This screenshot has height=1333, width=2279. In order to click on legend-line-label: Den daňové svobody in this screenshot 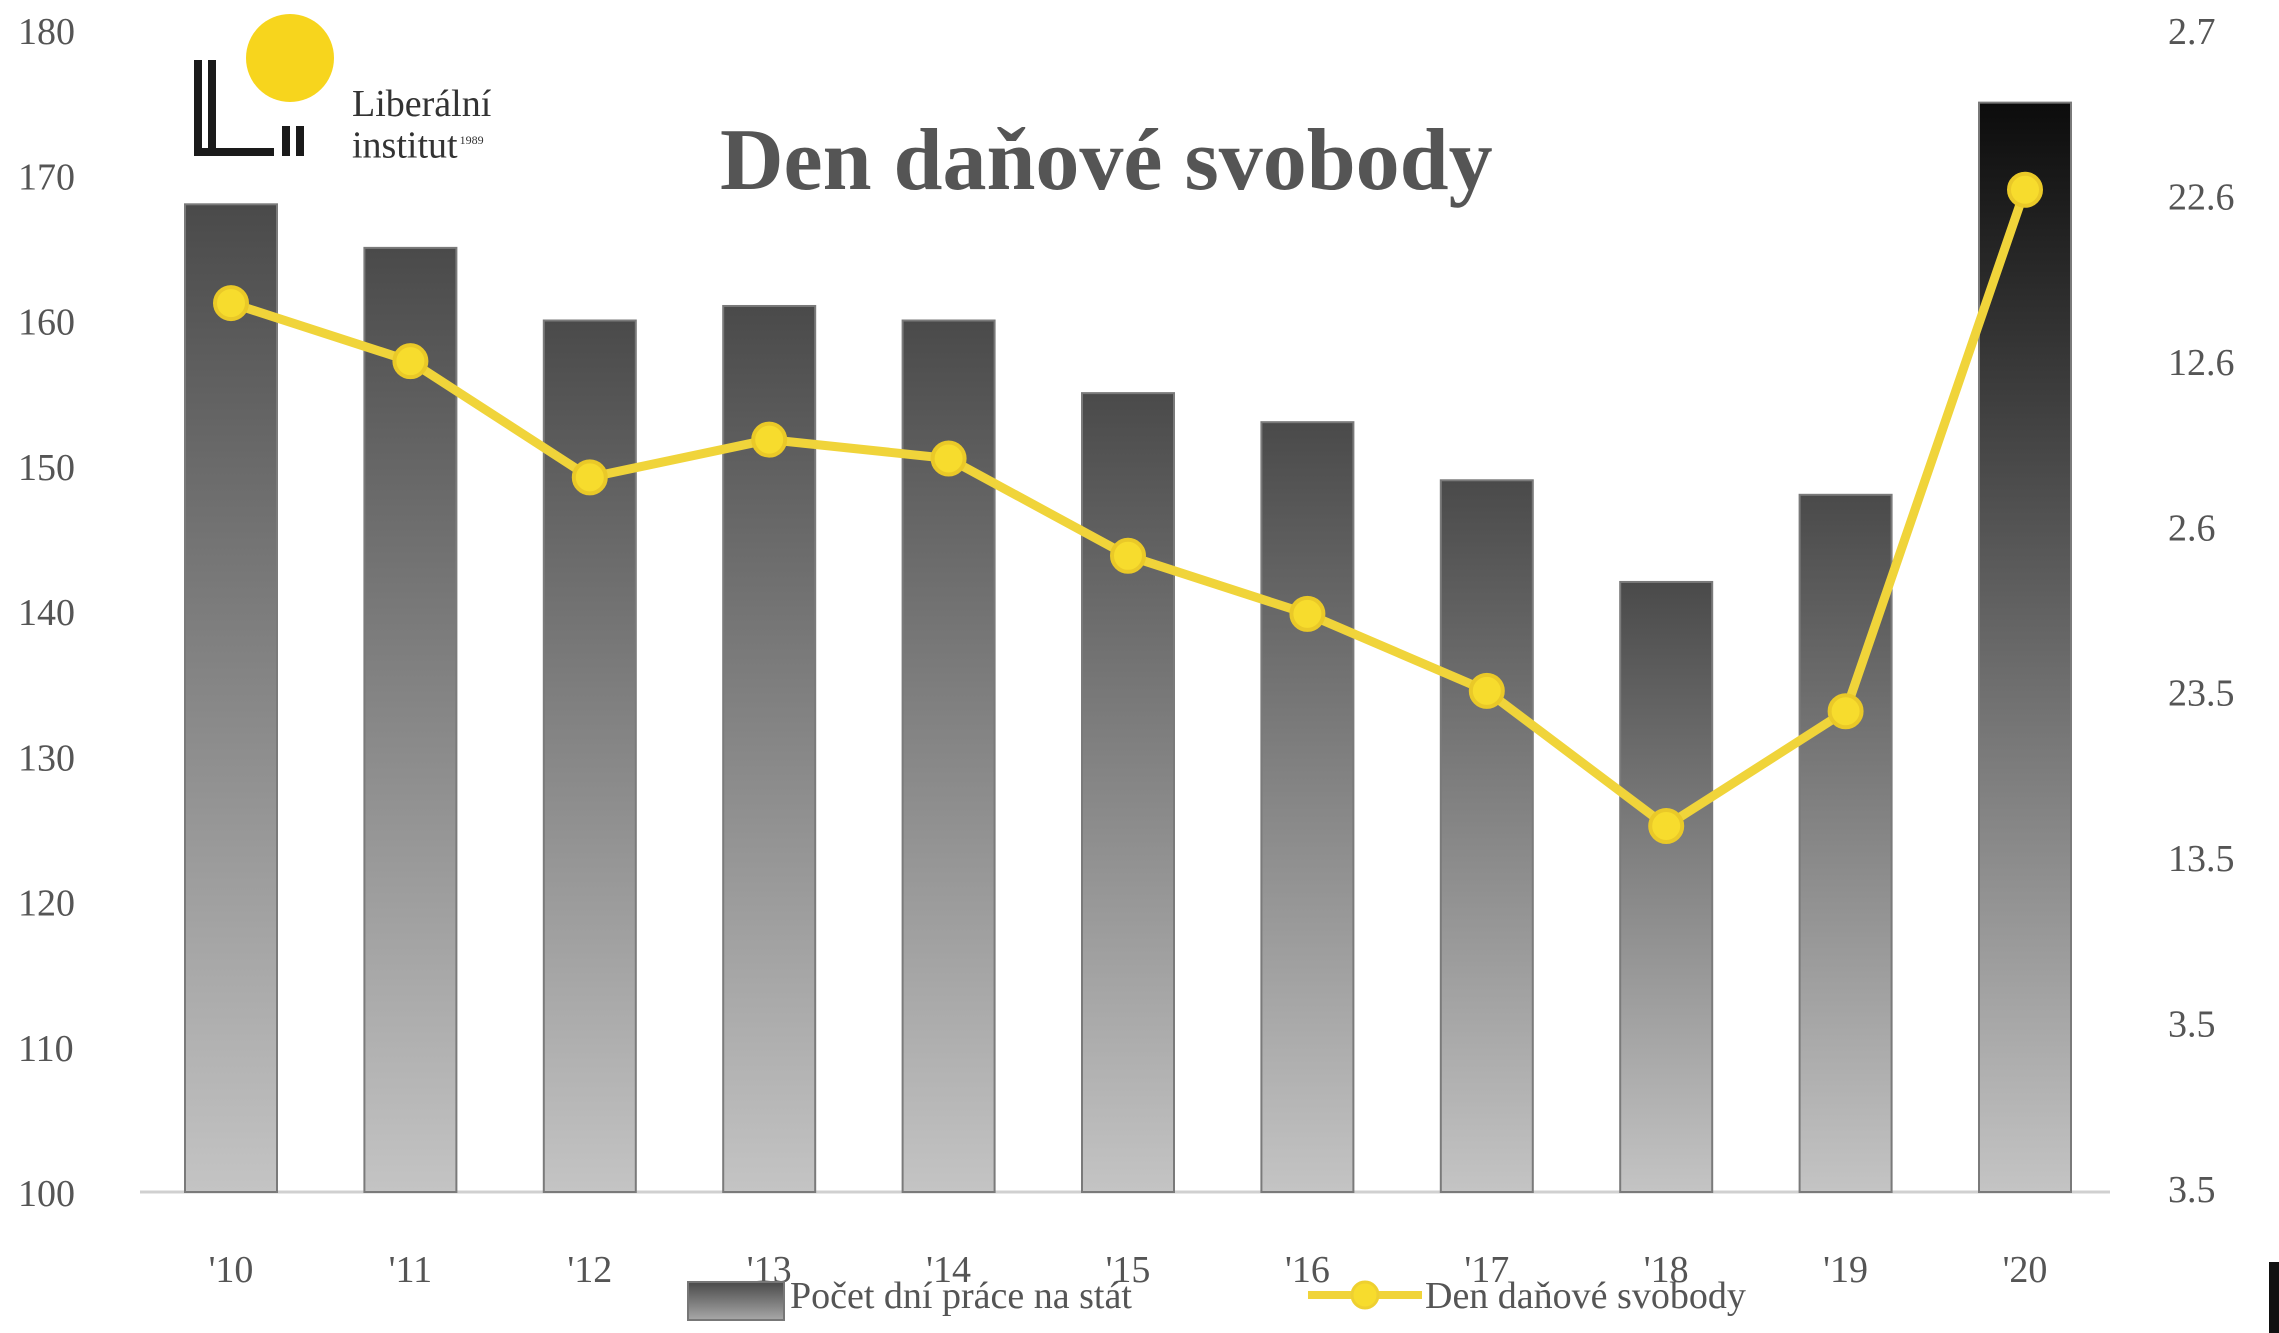, I will do `click(1585, 1296)`.